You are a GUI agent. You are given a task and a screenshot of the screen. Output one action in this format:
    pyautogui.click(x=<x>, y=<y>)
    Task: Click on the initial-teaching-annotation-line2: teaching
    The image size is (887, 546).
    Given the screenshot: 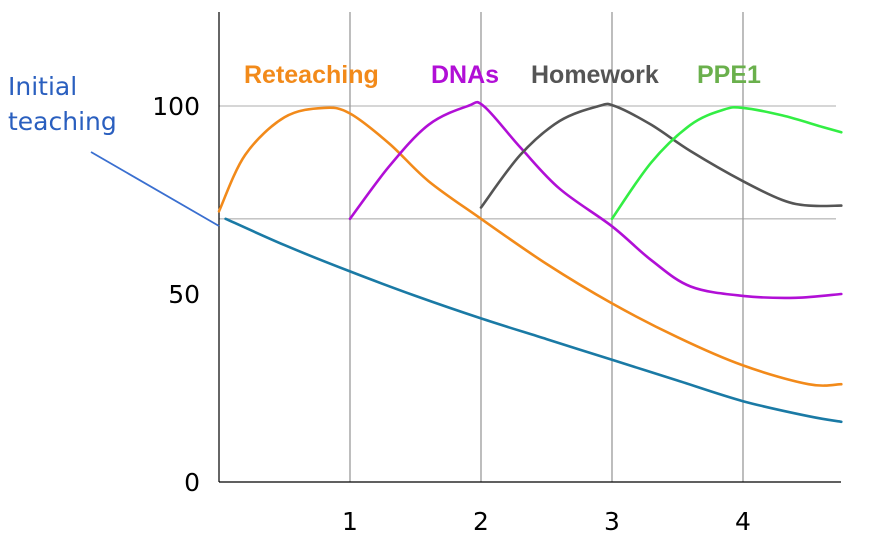 What is the action you would take?
    pyautogui.click(x=62, y=121)
    